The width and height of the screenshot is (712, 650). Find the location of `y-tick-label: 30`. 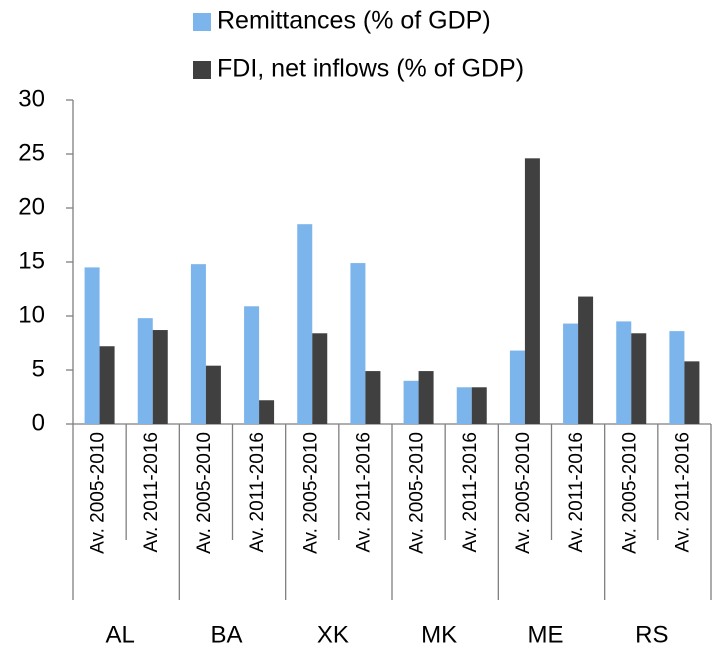

y-tick-label: 30 is located at coordinates (31, 98).